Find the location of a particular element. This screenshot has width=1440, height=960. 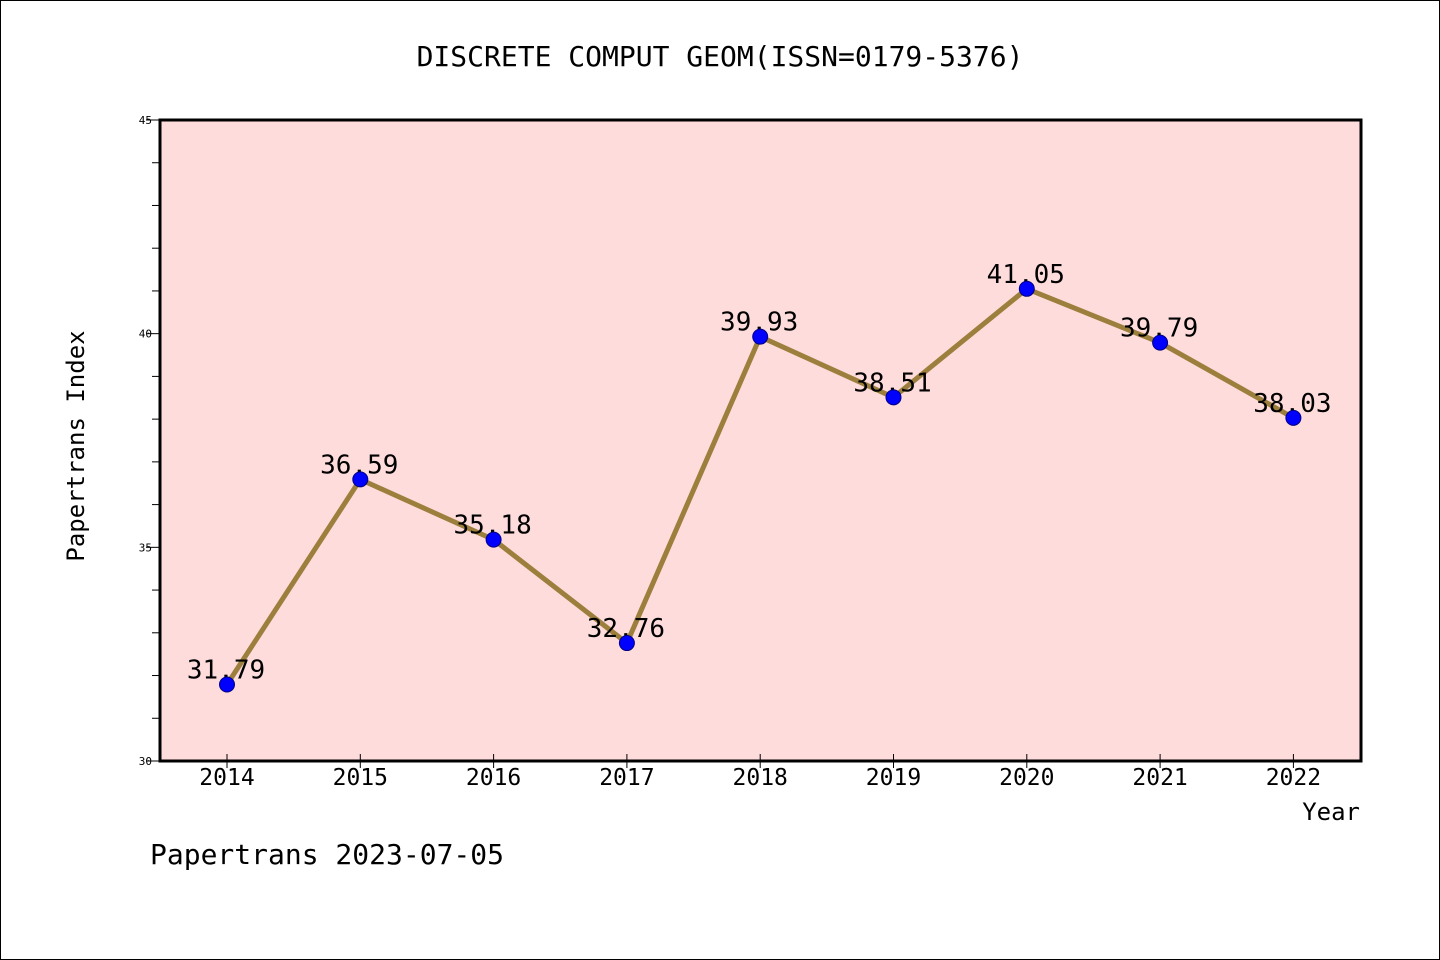

x-axis: 2014 2015 2016 2017 2018 2019 2020 2021 2022 is located at coordinates (760, 772).